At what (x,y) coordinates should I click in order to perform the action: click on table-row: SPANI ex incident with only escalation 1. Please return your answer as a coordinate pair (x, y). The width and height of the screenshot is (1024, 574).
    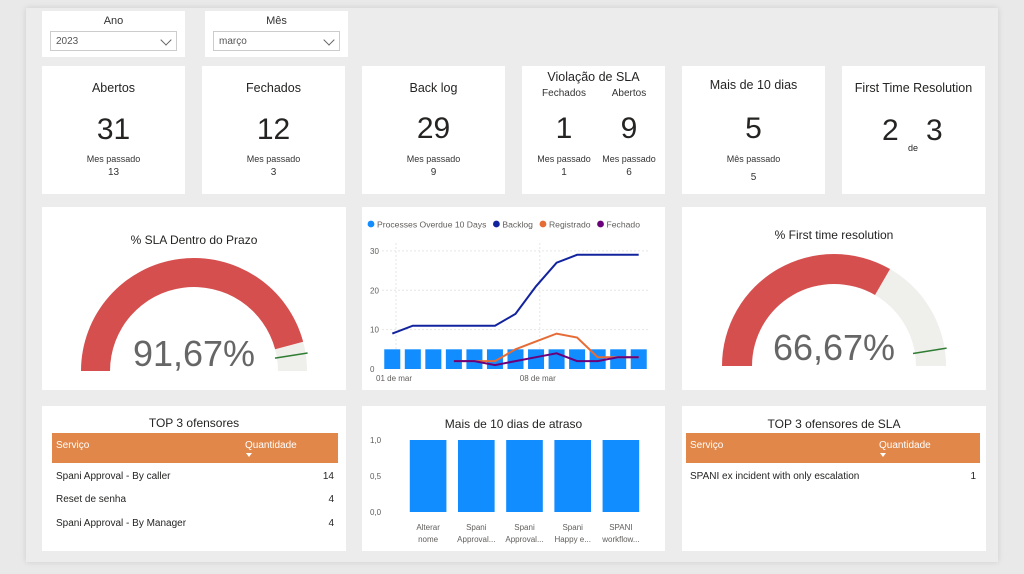
    Looking at the image, I should click on (833, 478).